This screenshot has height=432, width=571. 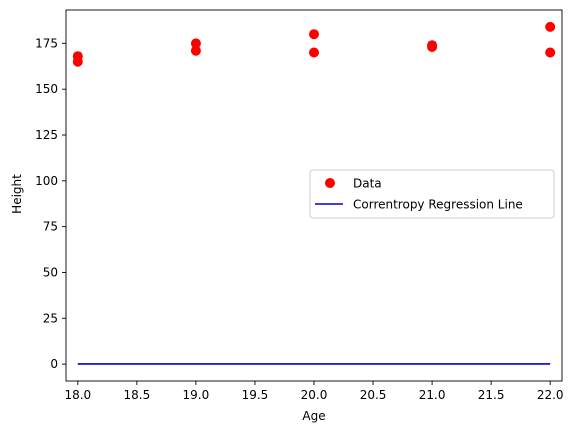 I want to click on x-tick-label-1: 18.5, so click(x=136, y=395).